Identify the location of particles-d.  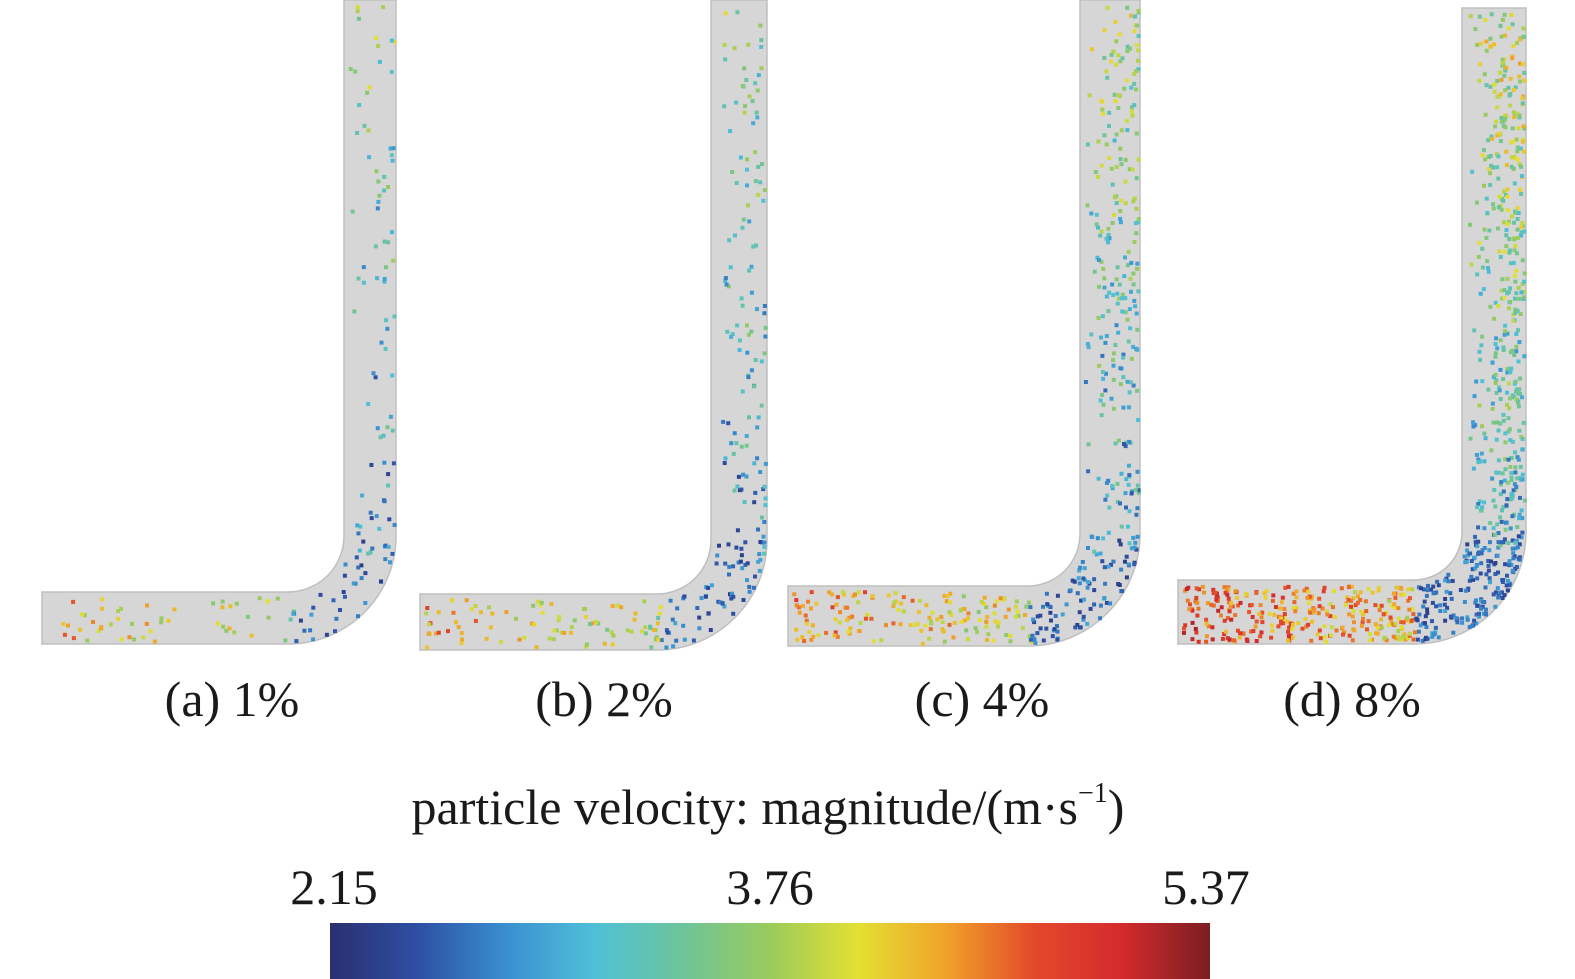
(1354, 328).